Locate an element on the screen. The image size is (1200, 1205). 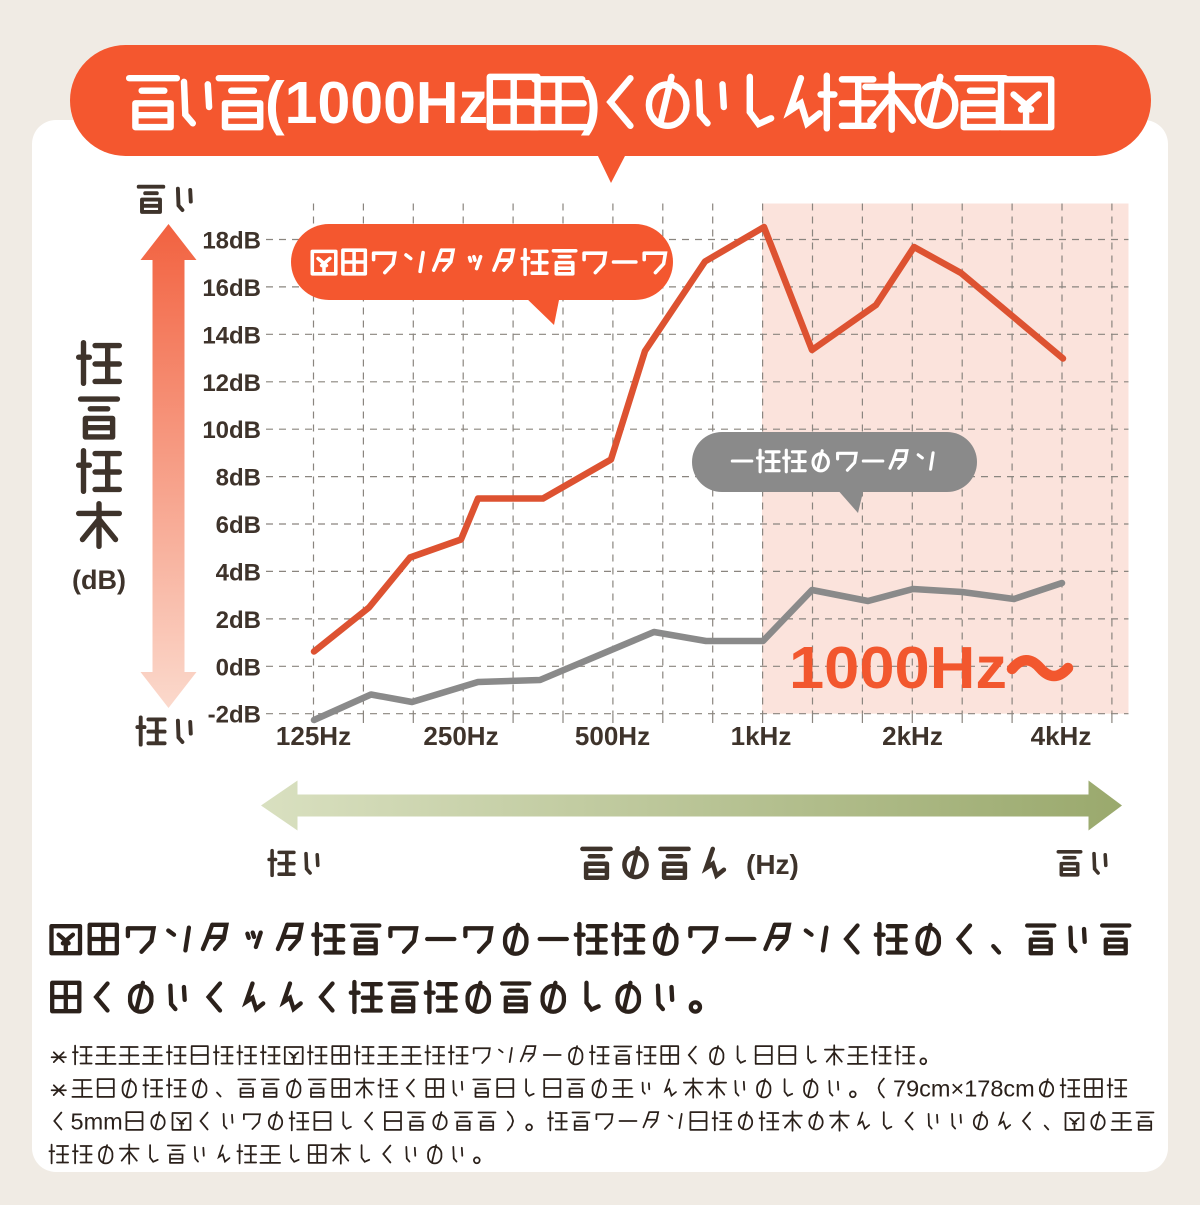
svg-text: 10dB is located at coordinates (231, 430).